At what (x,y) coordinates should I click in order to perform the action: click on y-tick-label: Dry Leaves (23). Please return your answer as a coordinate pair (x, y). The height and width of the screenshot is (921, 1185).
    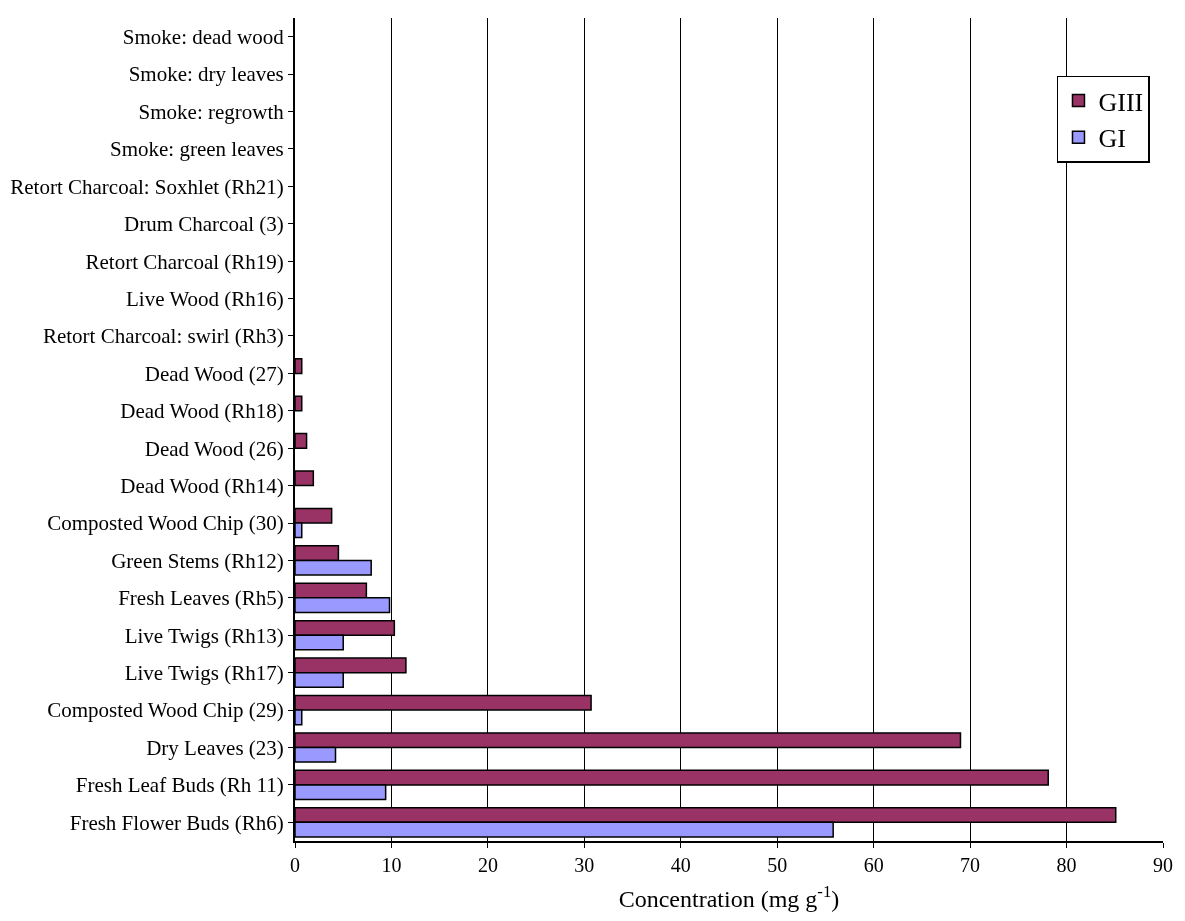
    Looking at the image, I should click on (215, 747).